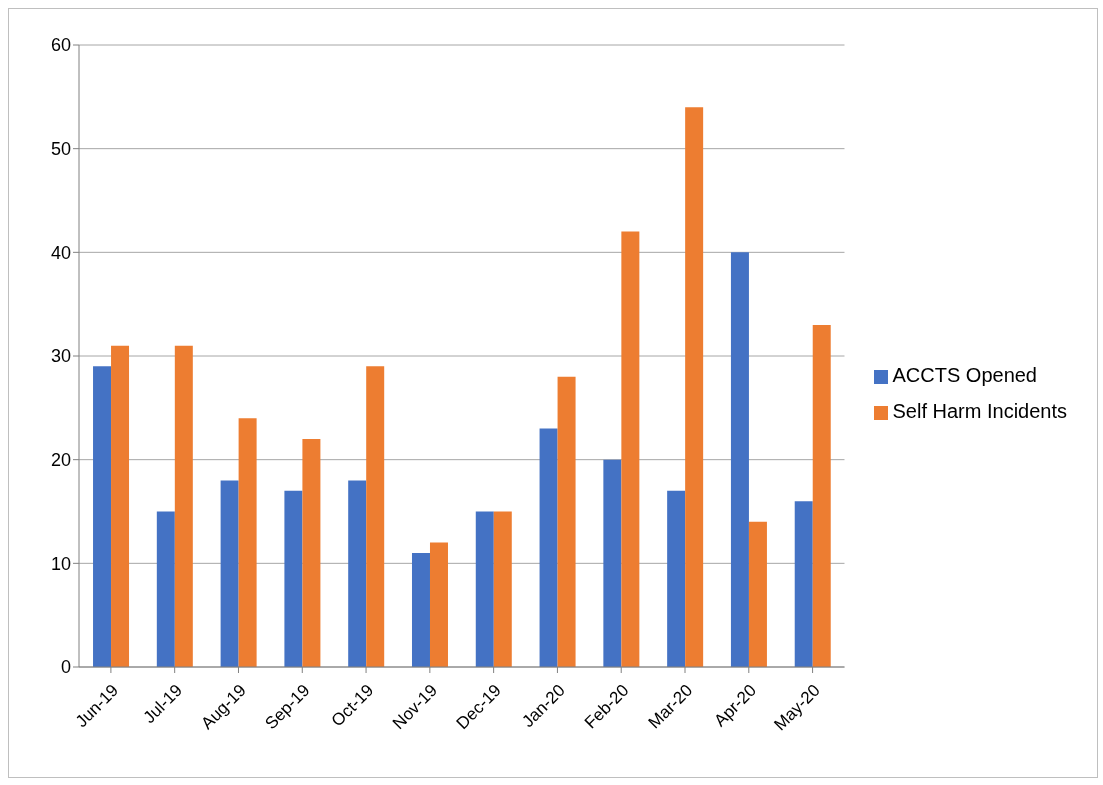 This screenshot has width=1103, height=785. Describe the element at coordinates (60, 563) in the screenshot. I see `y-tick-label: 10` at that location.